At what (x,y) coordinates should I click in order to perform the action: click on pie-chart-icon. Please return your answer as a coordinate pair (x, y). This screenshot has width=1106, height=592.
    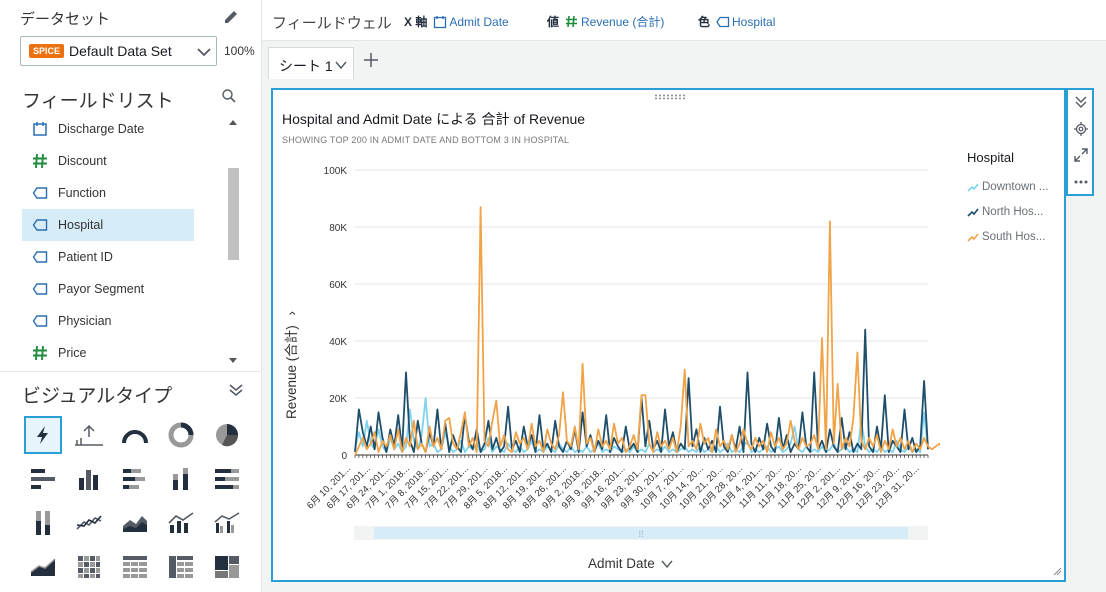
    Looking at the image, I should click on (227, 435).